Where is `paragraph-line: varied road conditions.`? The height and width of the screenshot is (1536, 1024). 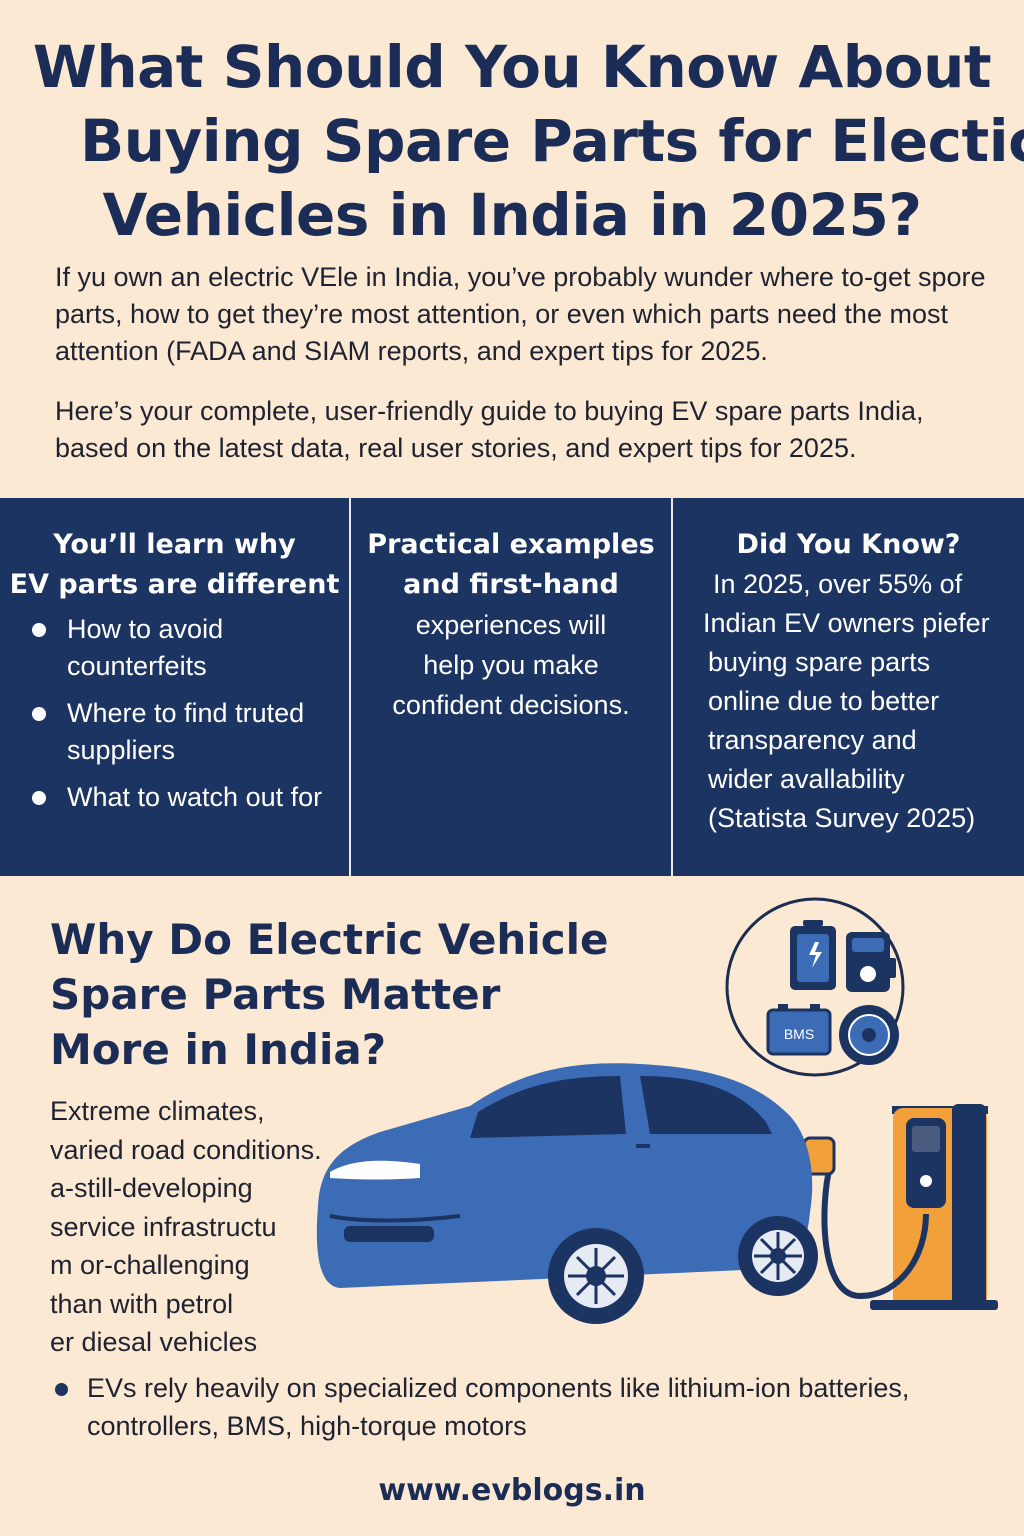
paragraph-line: varied road conditions. is located at coordinates (186, 1149).